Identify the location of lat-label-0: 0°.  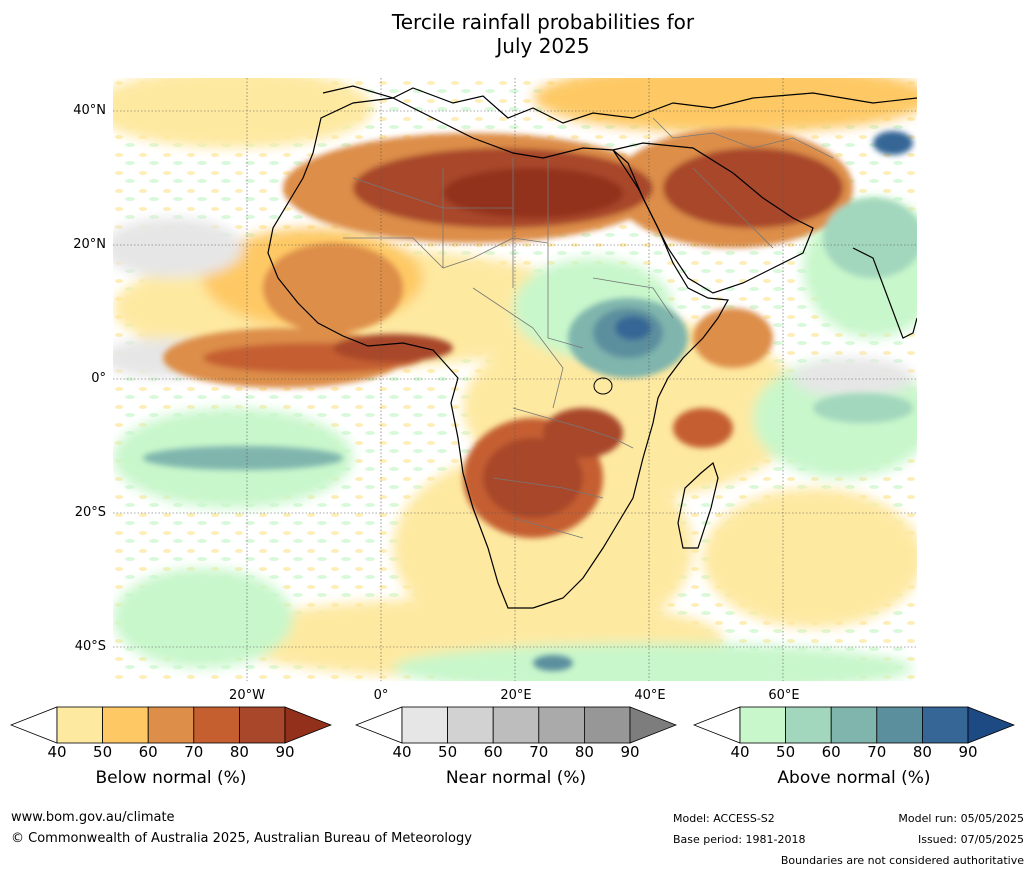
(98, 378).